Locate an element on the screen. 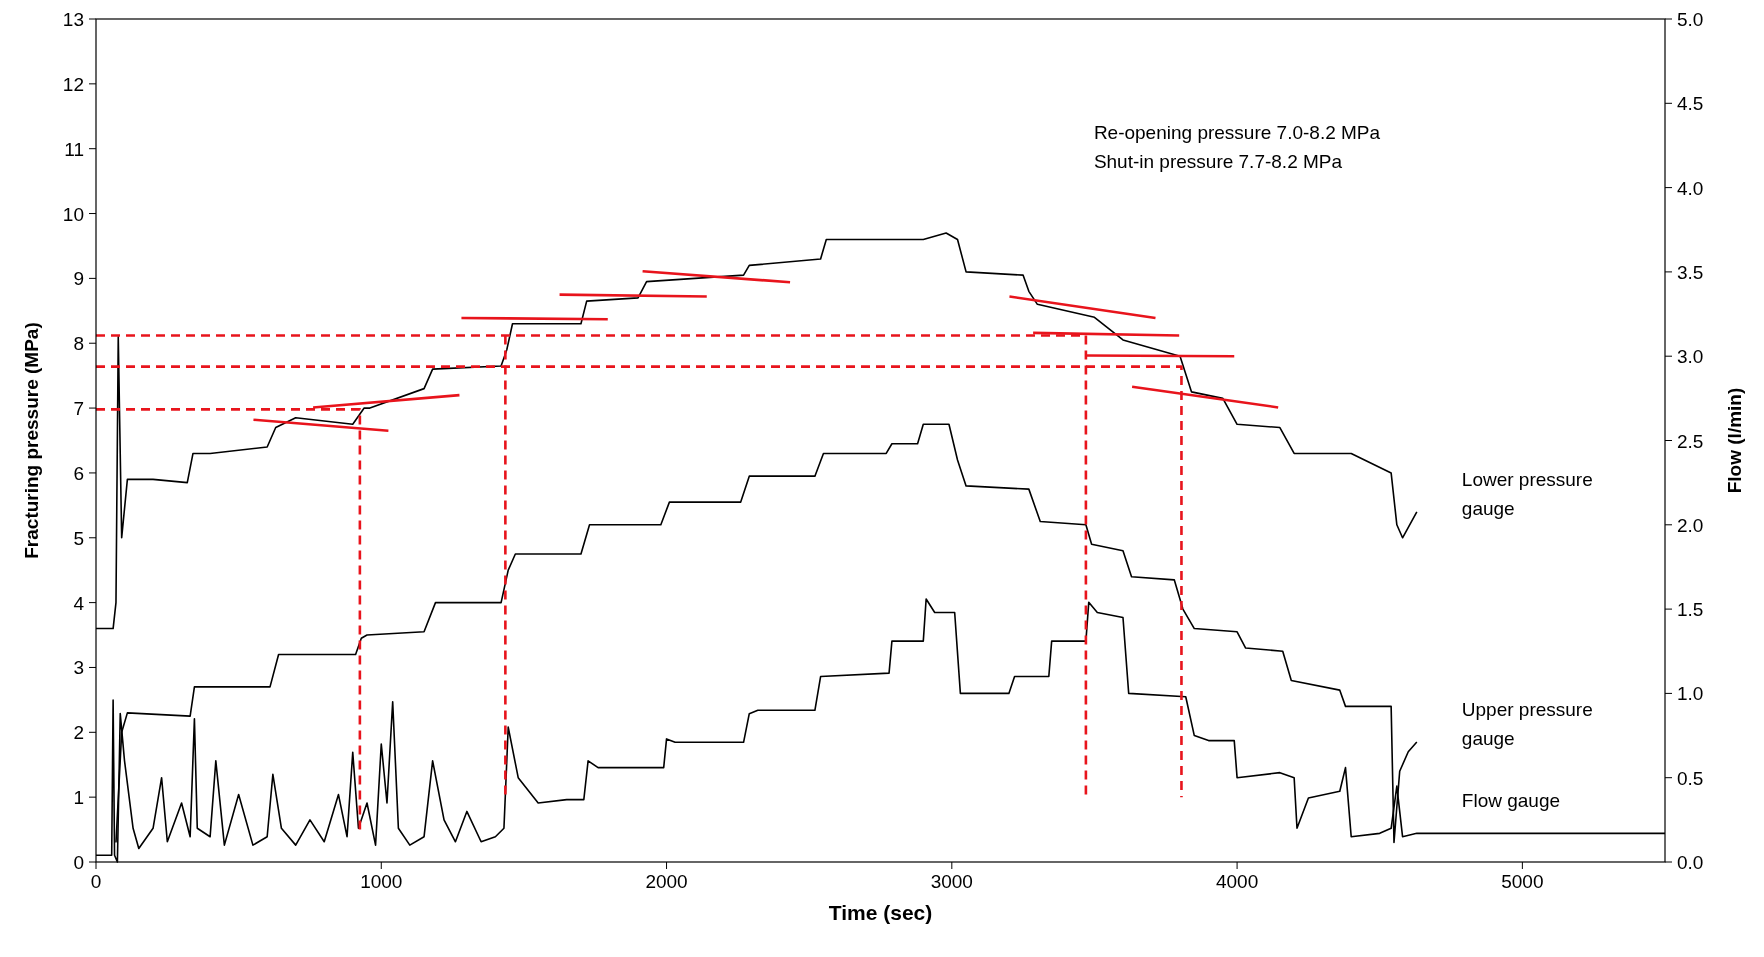 Image resolution: width=1764 pixels, height=957 pixels. y-tick-label: 9 is located at coordinates (78, 279).